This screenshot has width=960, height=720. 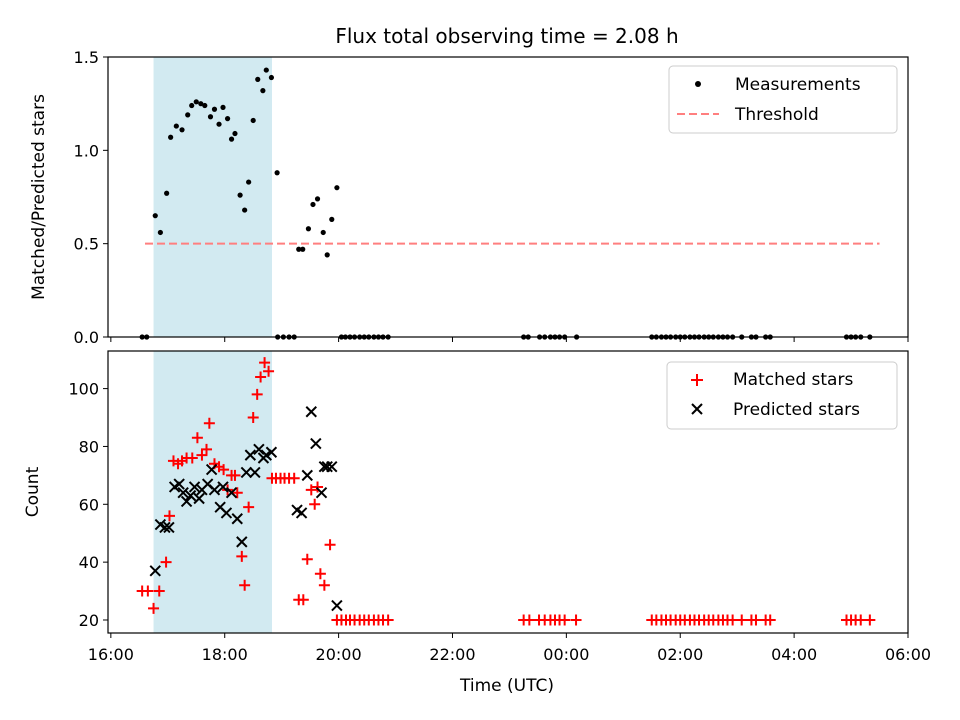 What do you see at coordinates (509, 648) in the screenshot?
I see `bottom-x-ticks: 16:00 18:00 20:00 22:00 00:00 02:00 04:00 06:00` at bounding box center [509, 648].